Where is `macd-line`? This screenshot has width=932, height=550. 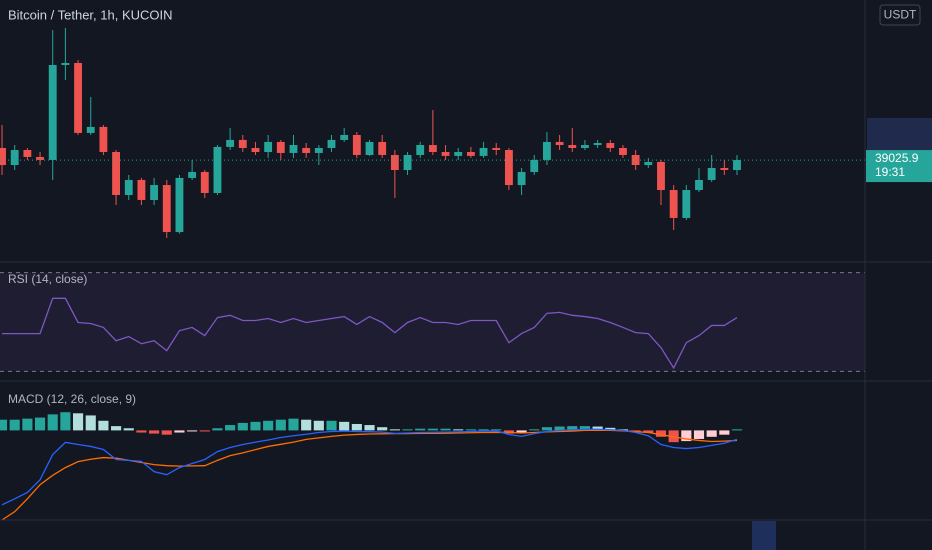
macd-line is located at coordinates (369, 467).